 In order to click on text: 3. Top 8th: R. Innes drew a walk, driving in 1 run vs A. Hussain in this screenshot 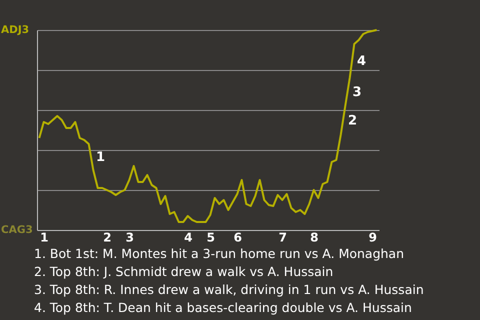, I will do `click(229, 289)`.